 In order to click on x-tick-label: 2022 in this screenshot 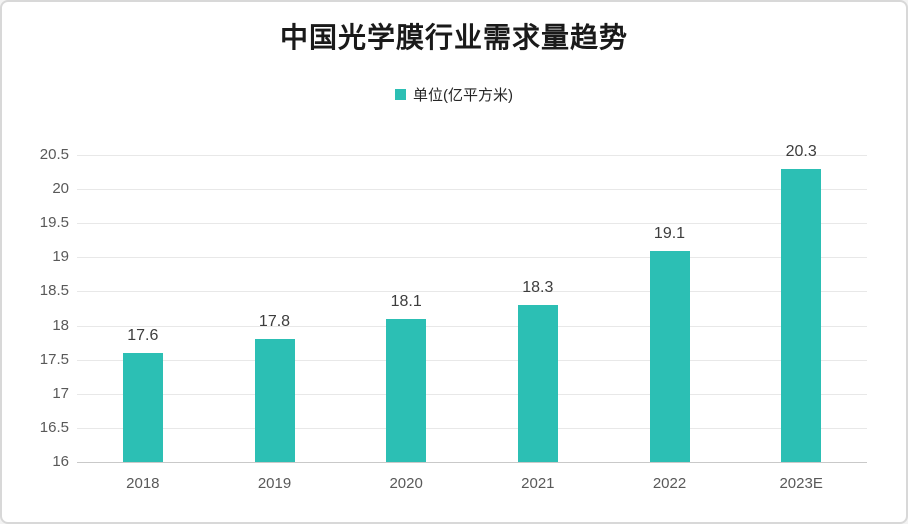, I will do `click(669, 483)`.